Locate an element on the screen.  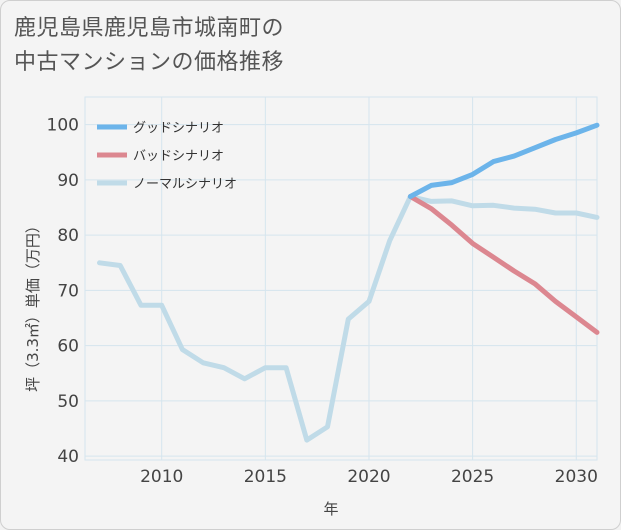
y-axis-label: 坪（3.3㎡）単価（万円） is located at coordinates (33, 305).